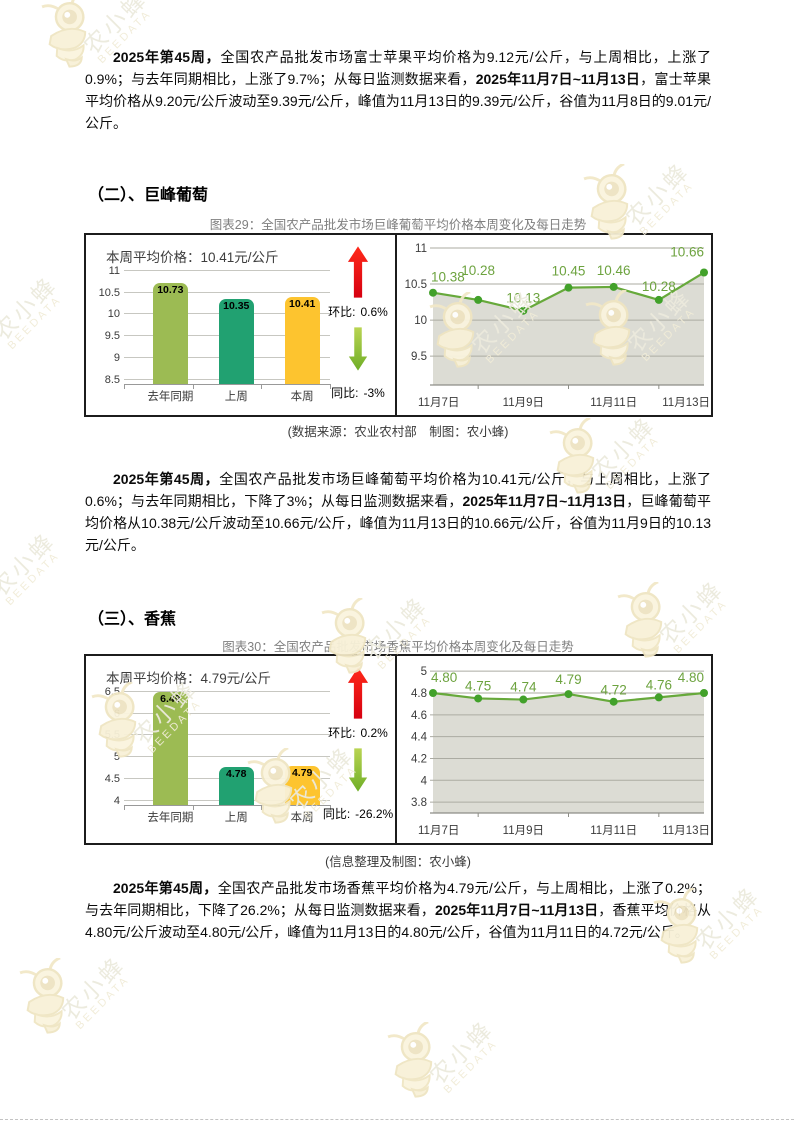  I want to click on bar-category-label: 上周, so click(236, 397).